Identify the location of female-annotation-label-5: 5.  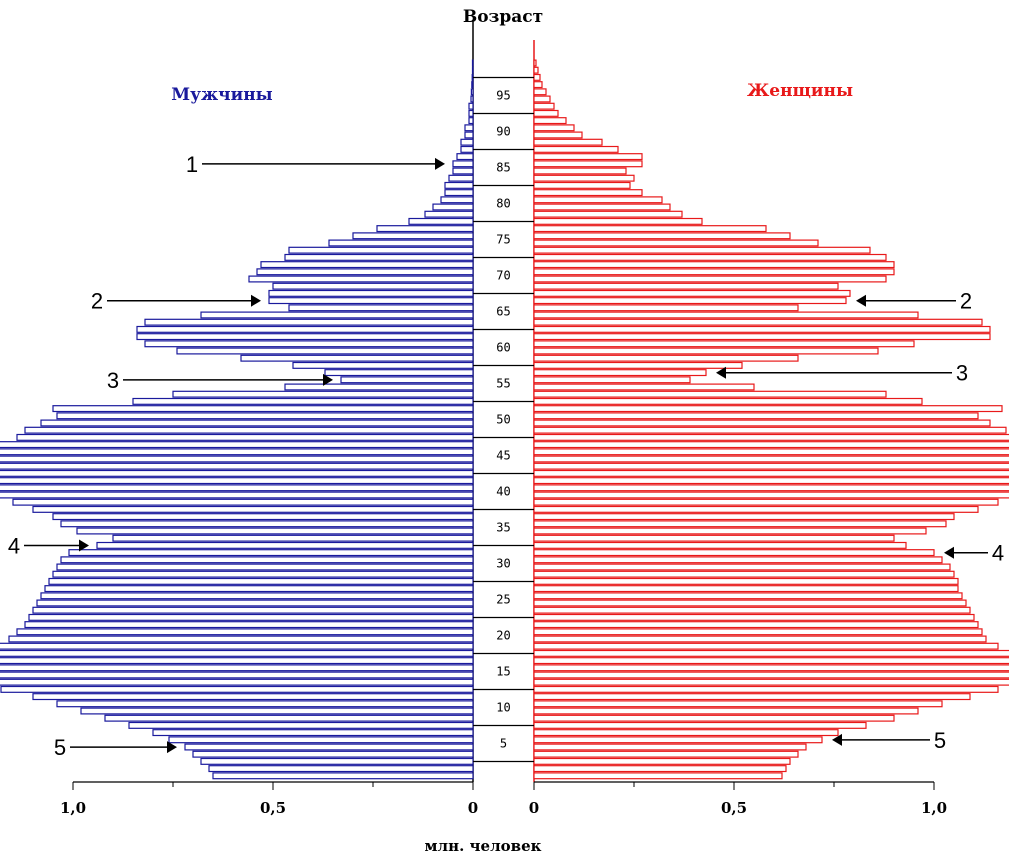
(940, 740).